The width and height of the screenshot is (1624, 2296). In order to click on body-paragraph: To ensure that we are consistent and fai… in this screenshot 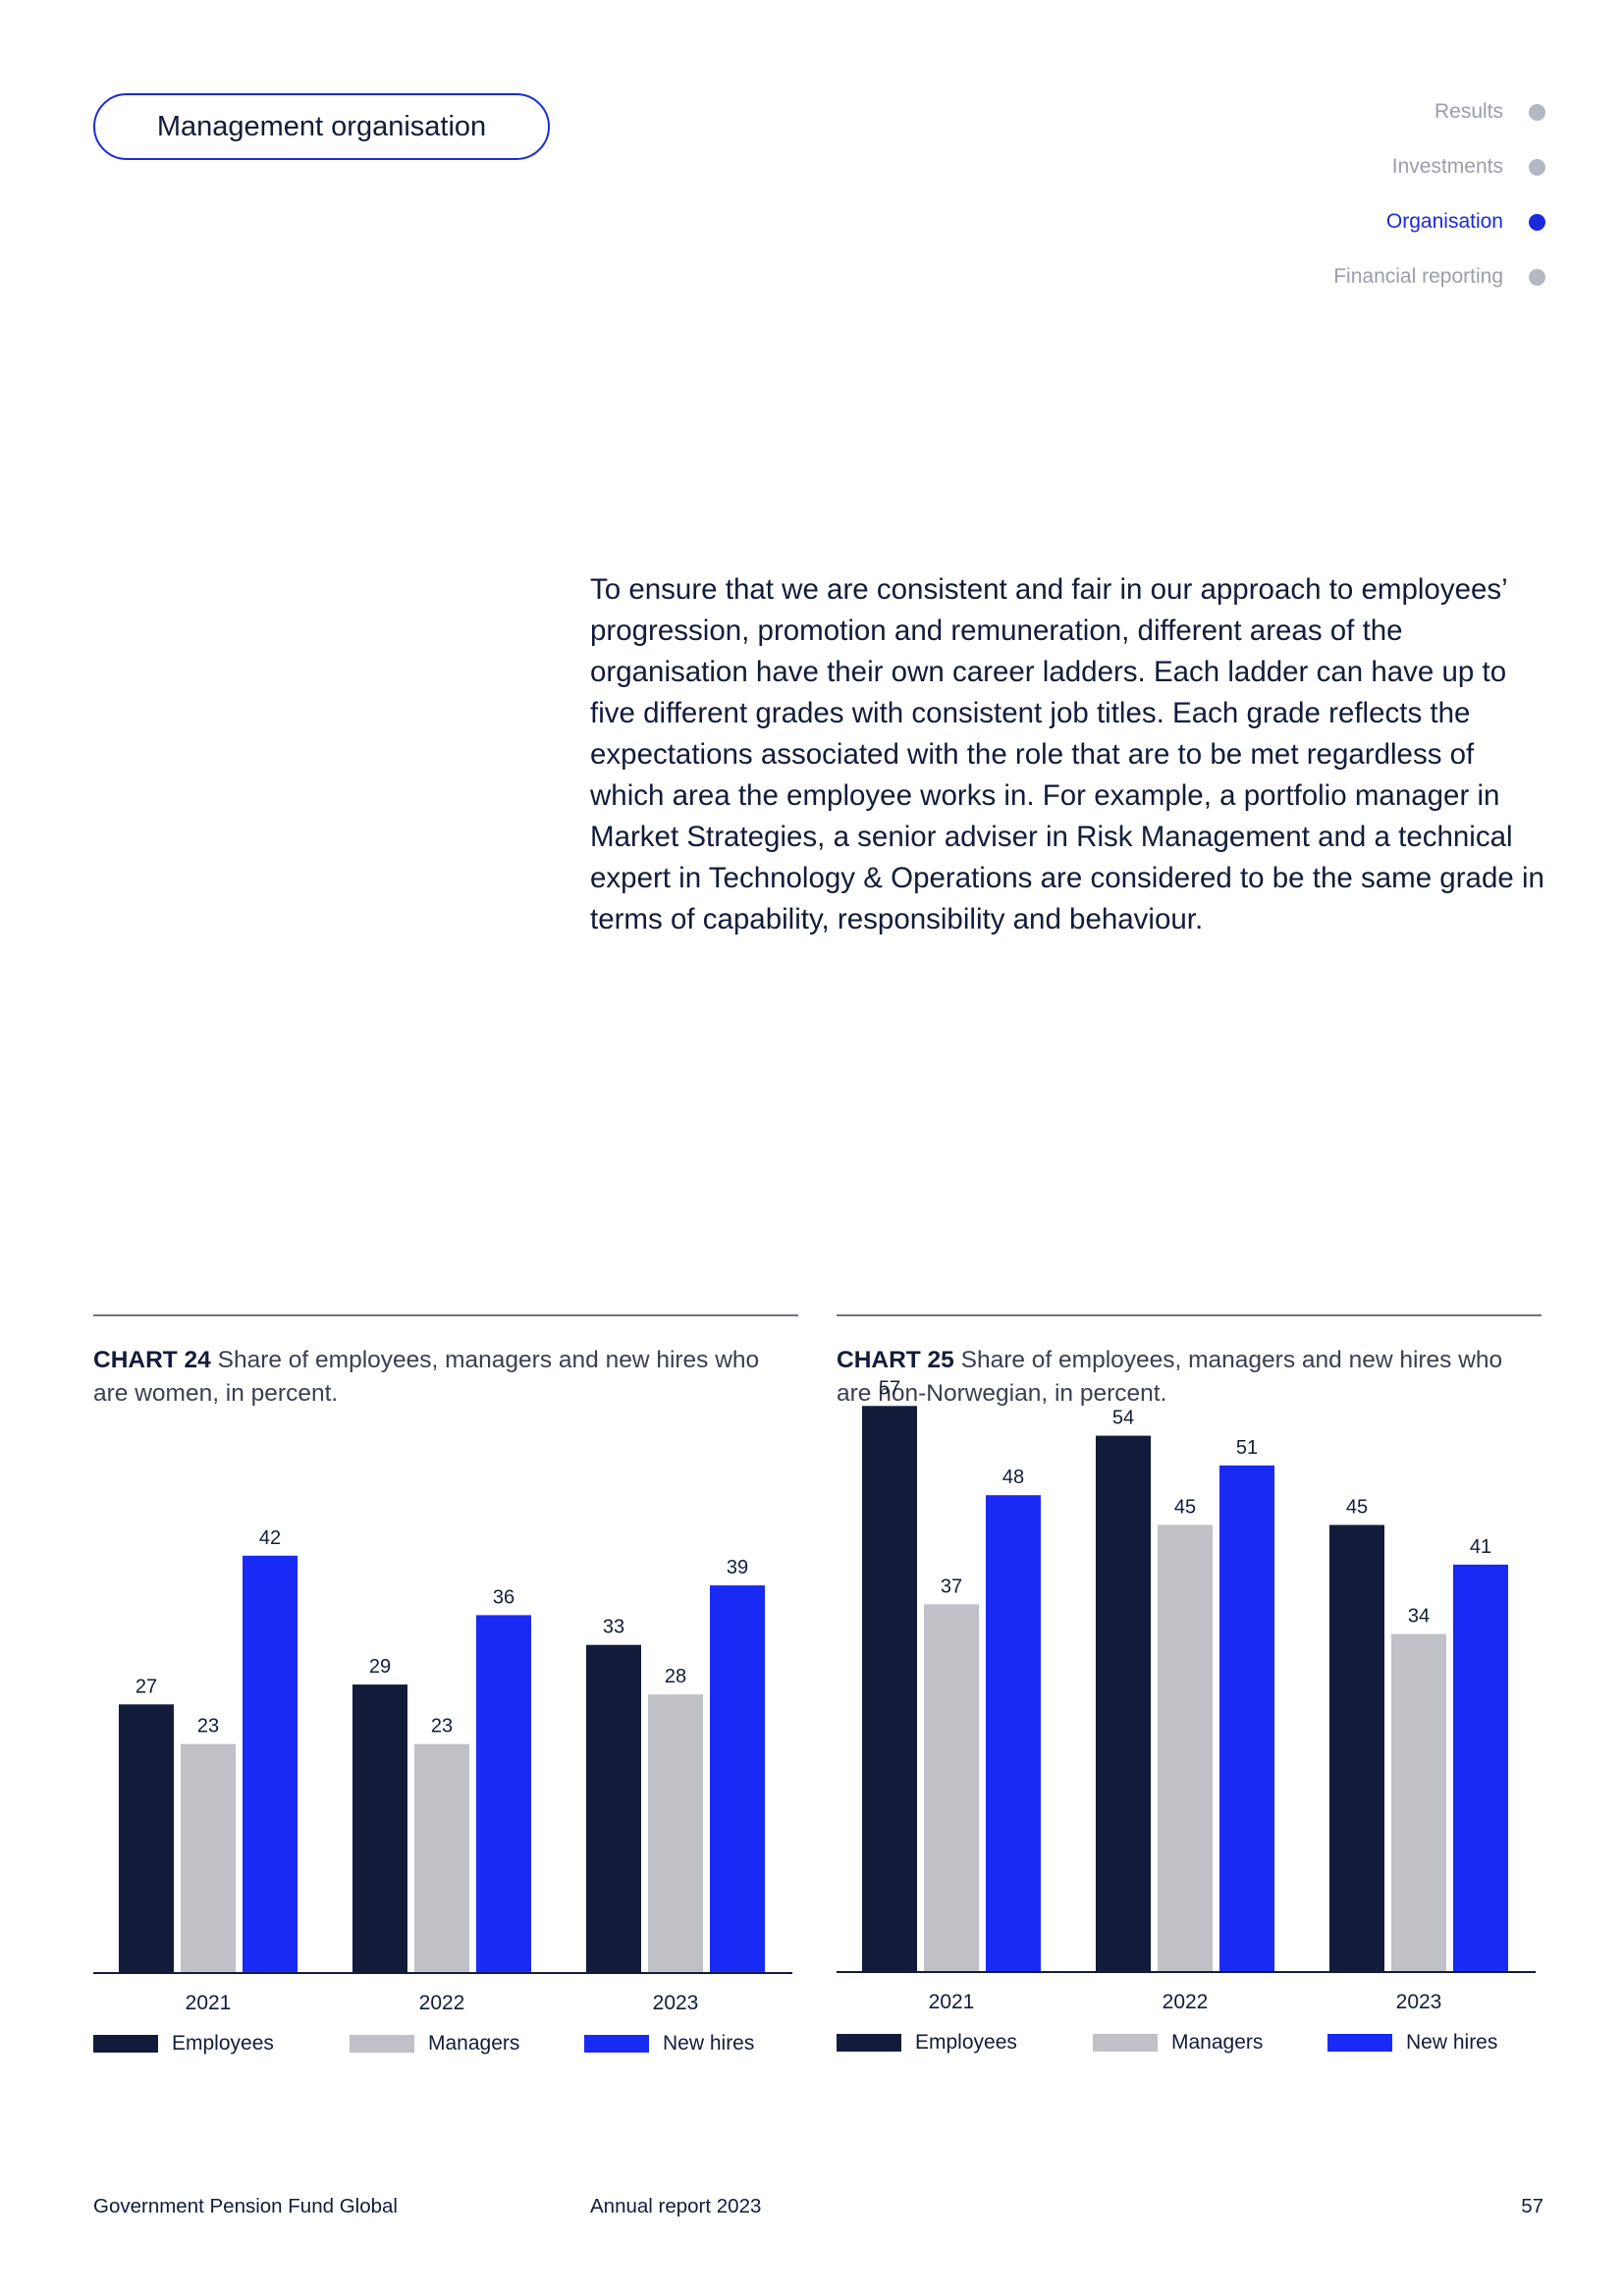, I will do `click(1067, 754)`.